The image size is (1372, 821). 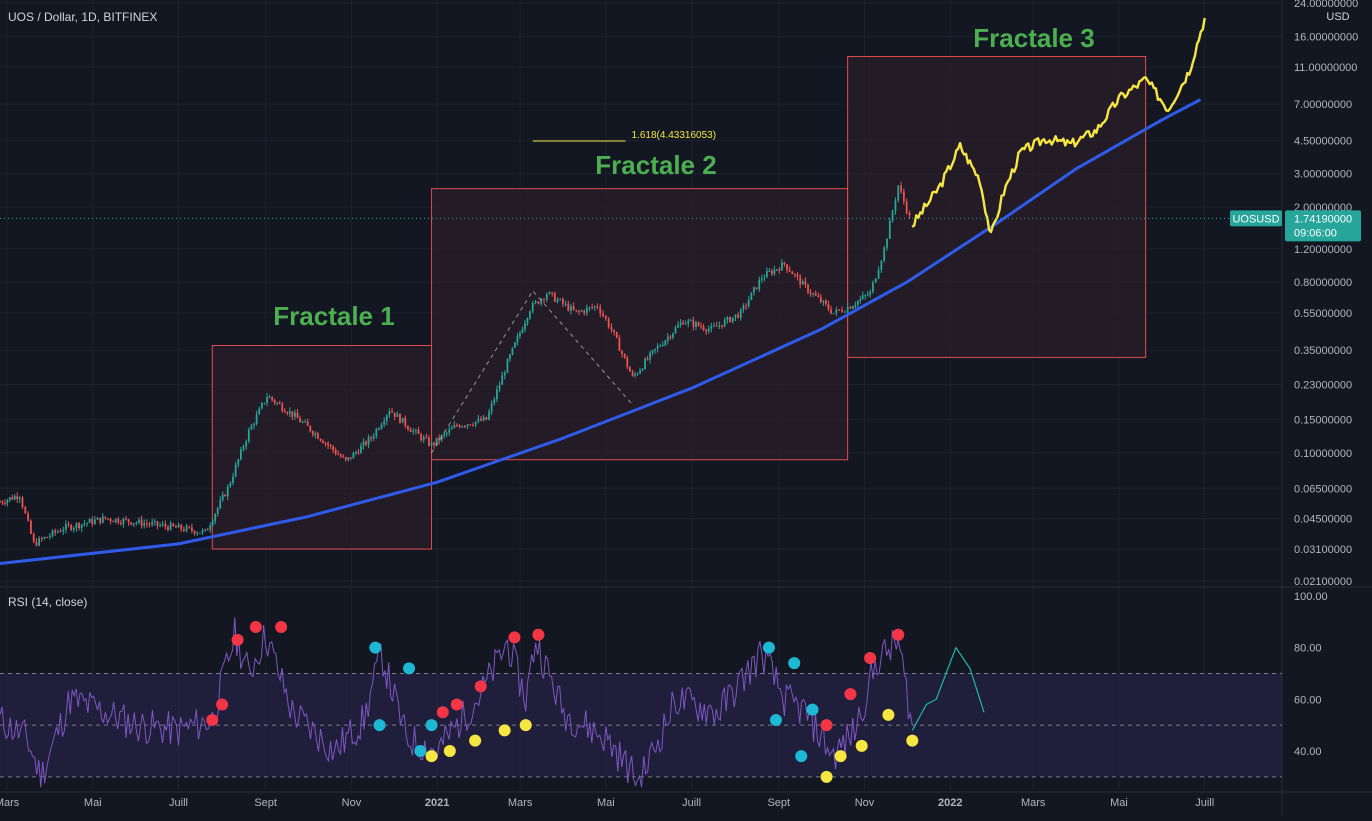 I want to click on price-tag-bg, so click(x=1323, y=226).